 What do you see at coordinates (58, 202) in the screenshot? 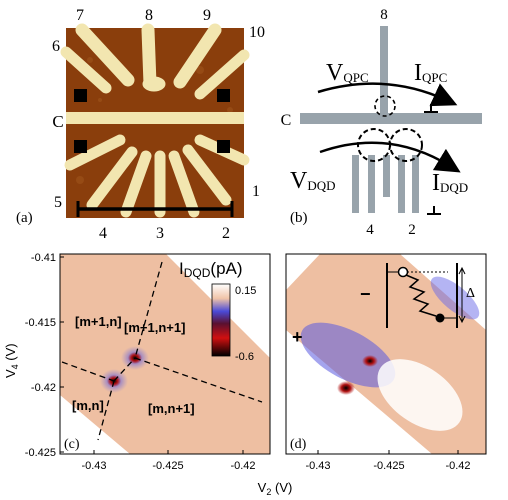
I see `gate-number-5: 5` at bounding box center [58, 202].